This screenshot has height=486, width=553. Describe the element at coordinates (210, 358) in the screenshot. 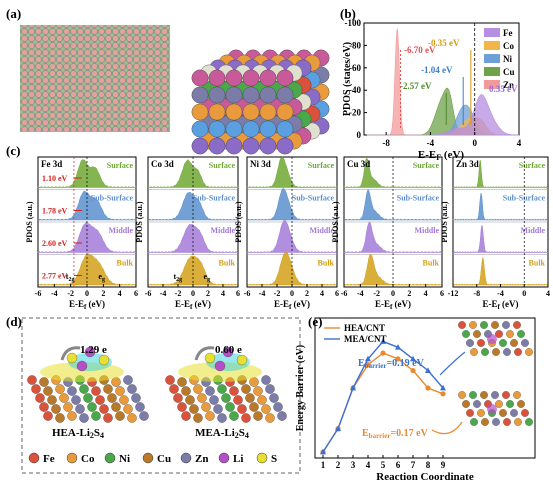

I see `adsorbate-atom` at that location.